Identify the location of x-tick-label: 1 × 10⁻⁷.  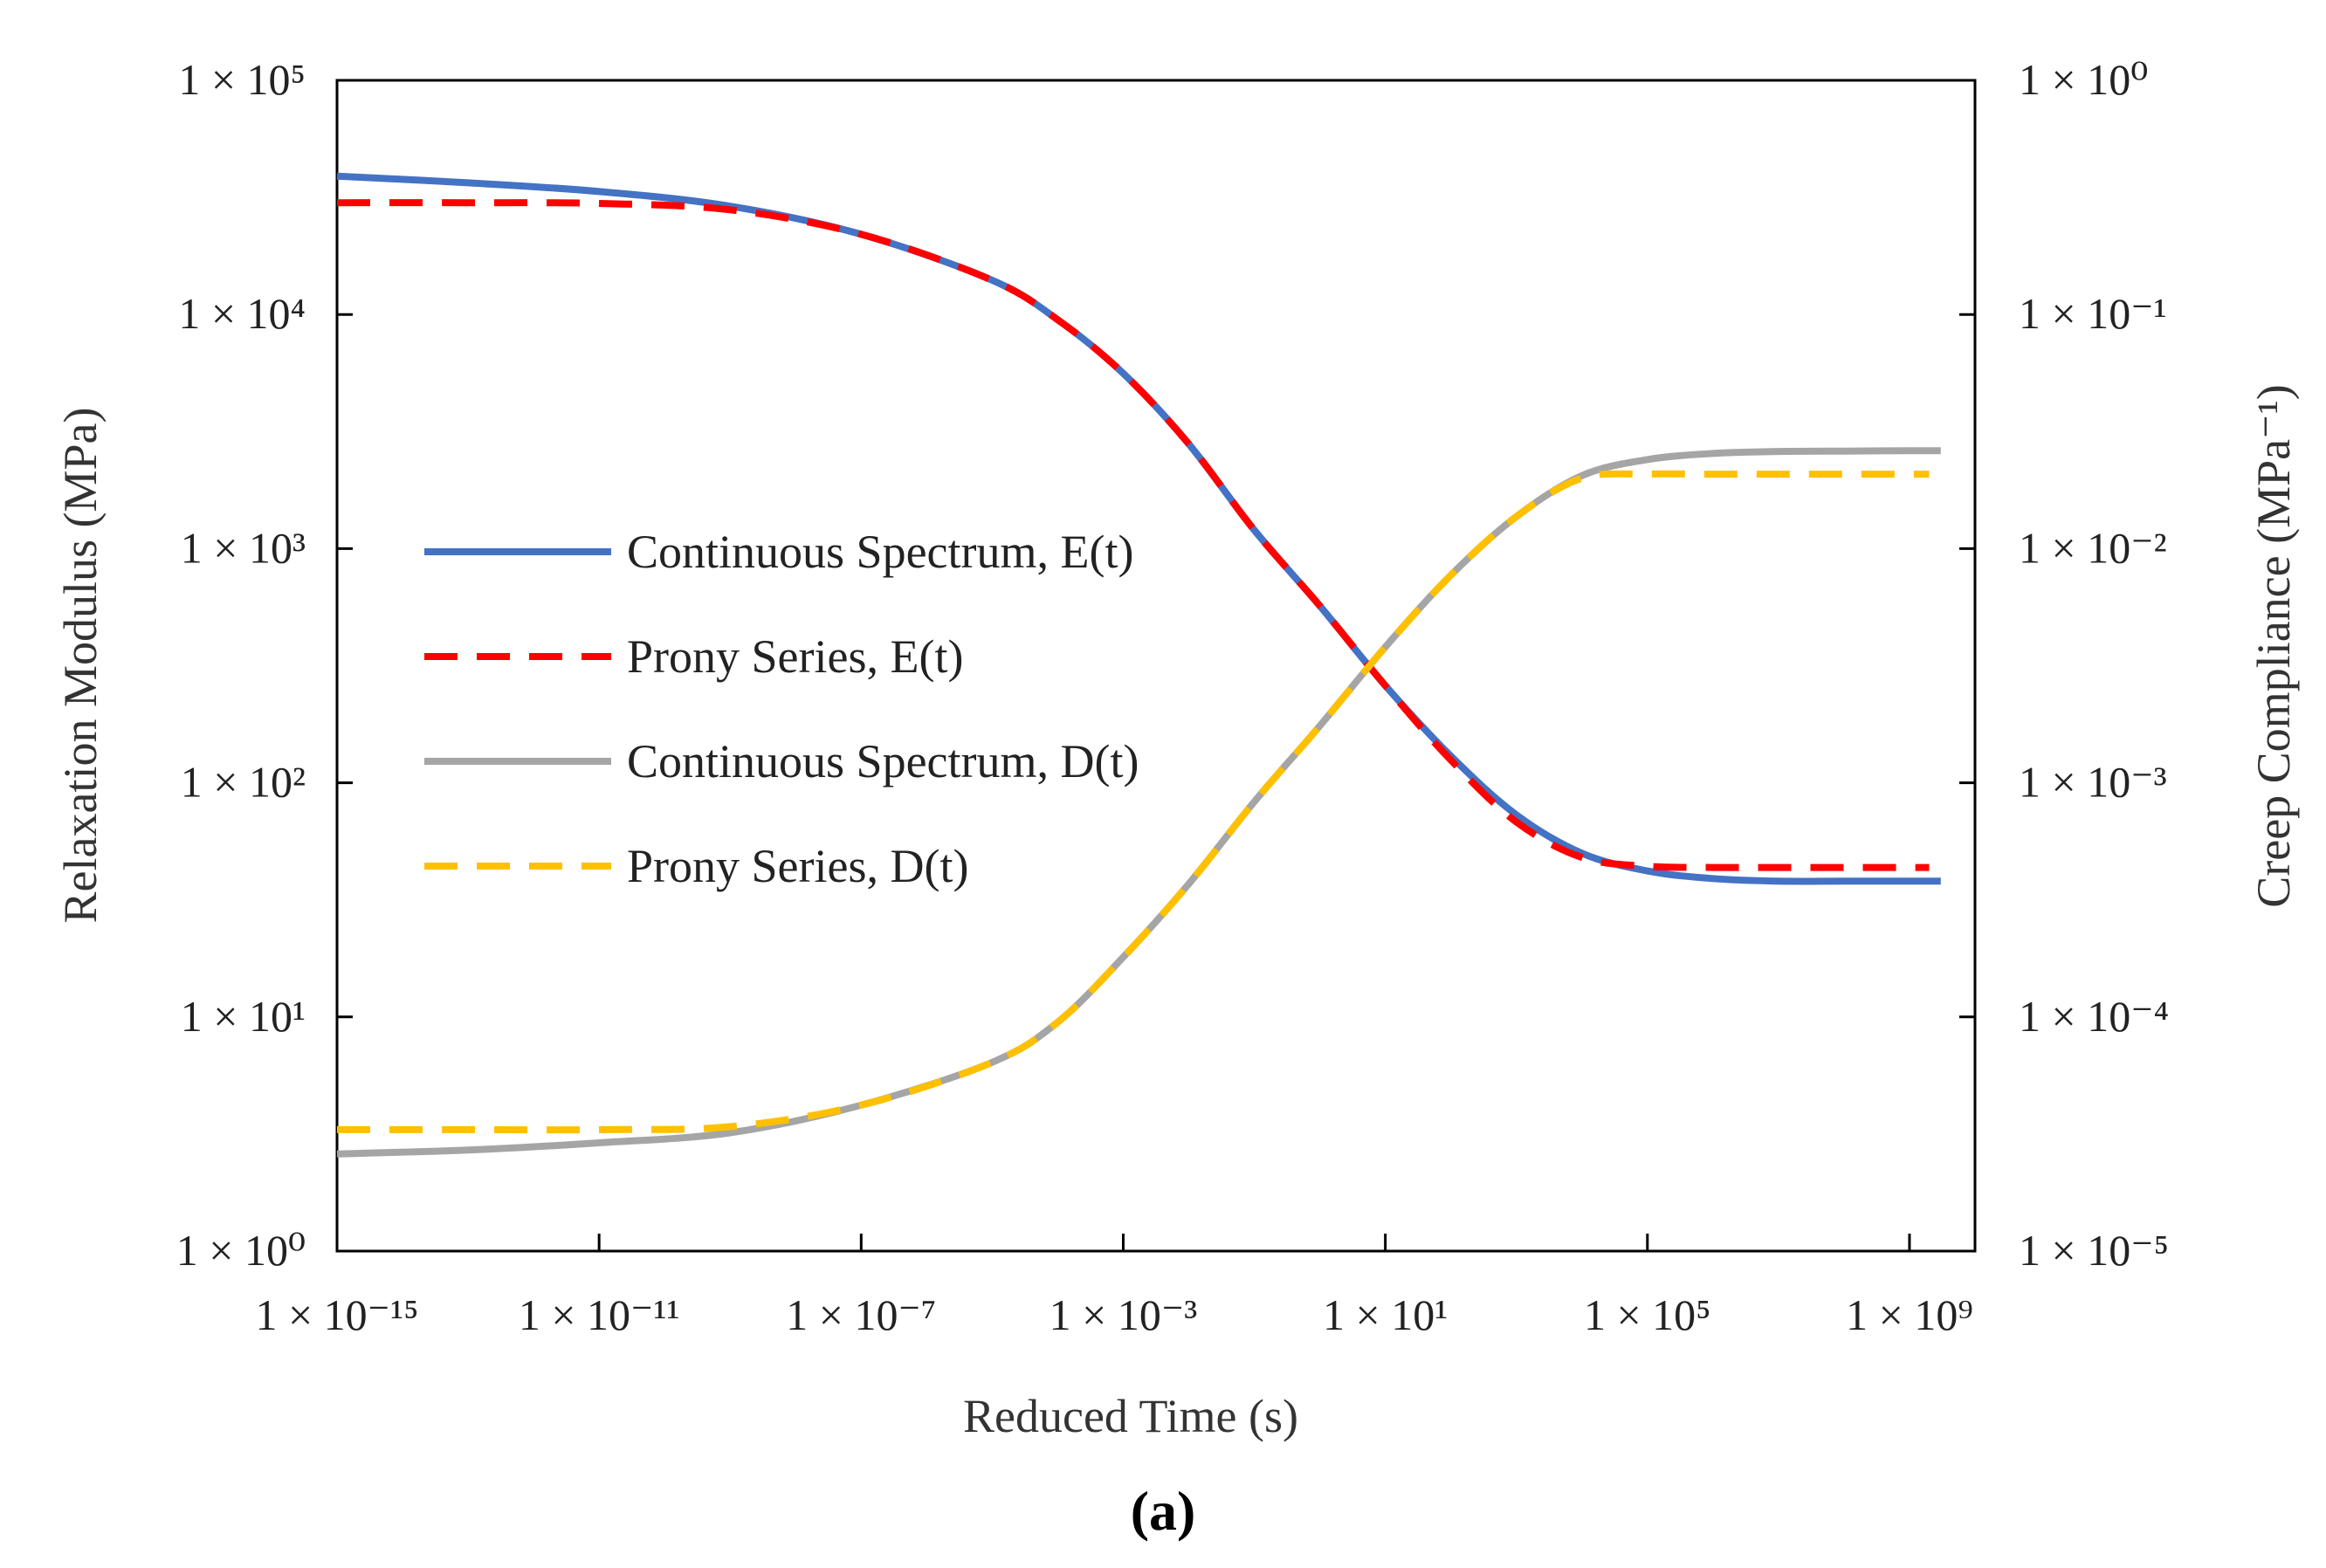
(861, 1314).